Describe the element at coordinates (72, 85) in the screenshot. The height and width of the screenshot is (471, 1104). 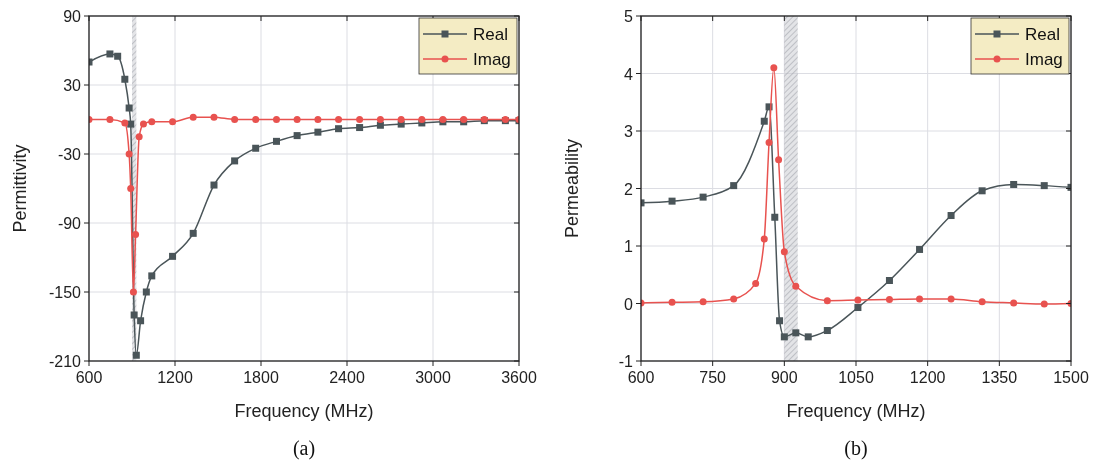
I see `y-tick-label: 30` at that location.